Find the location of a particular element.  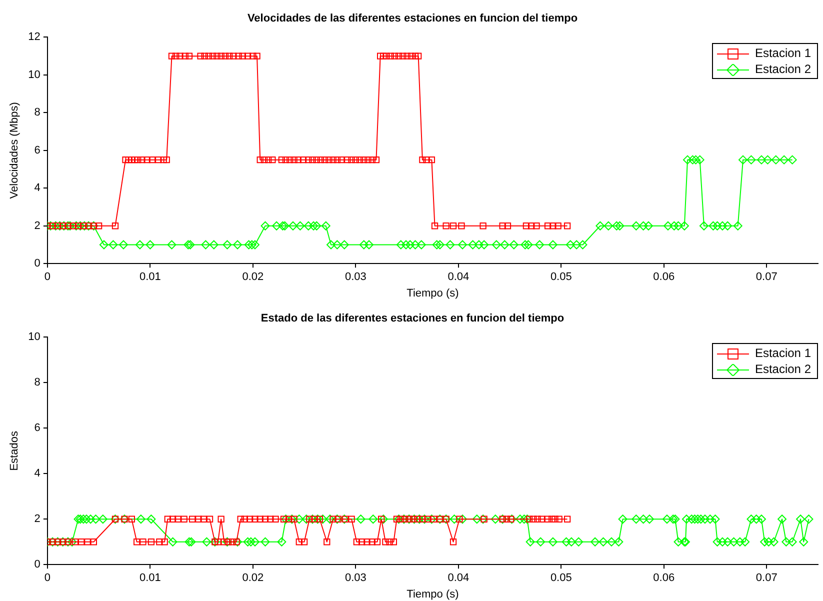

y-axis-title: Velocidades (Mbps) is located at coordinates (14, 150).